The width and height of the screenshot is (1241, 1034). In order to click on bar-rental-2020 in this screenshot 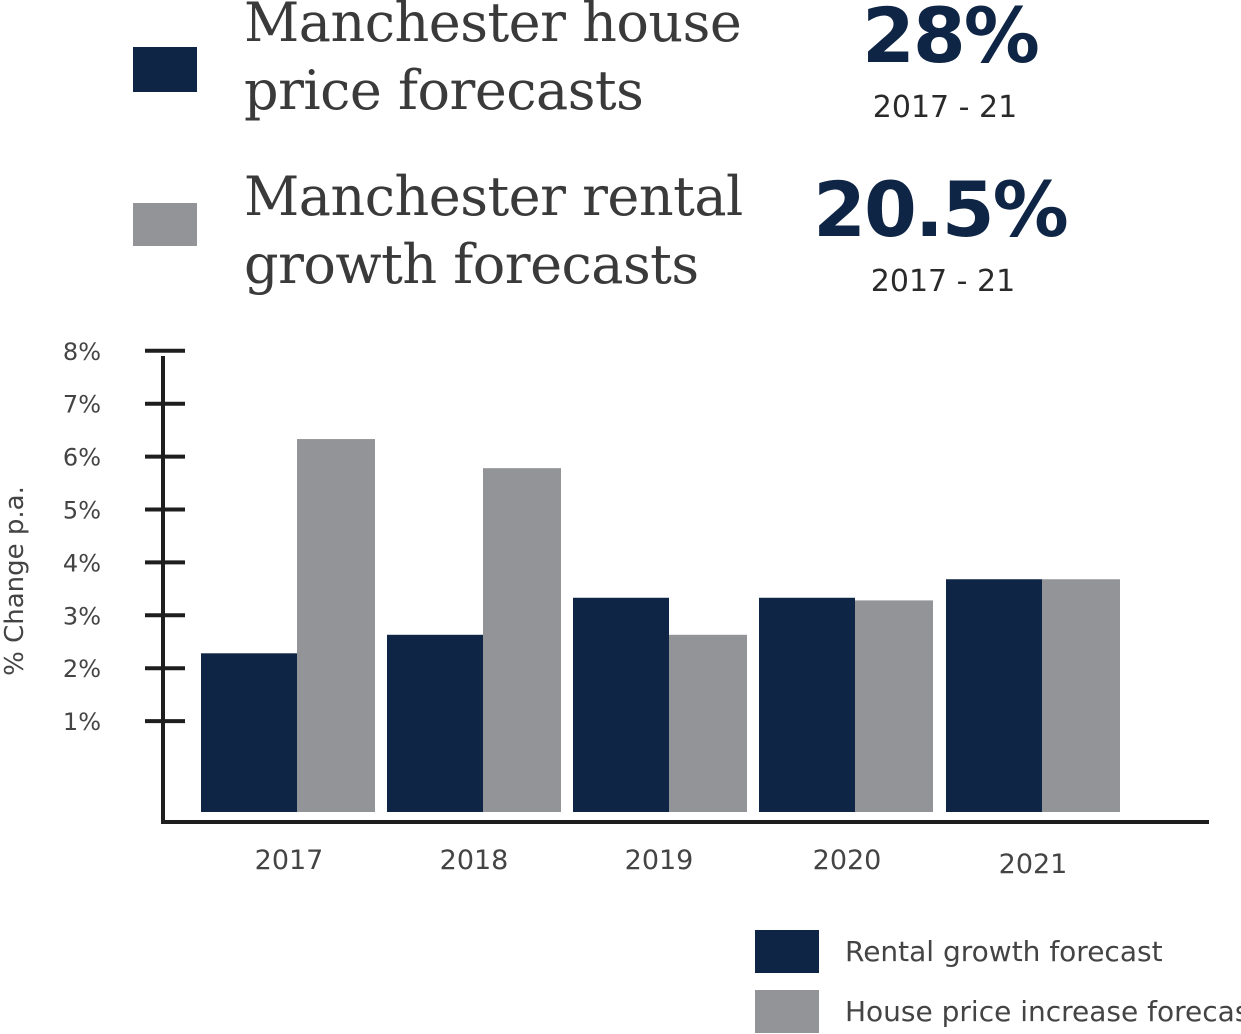, I will do `click(807, 704)`.